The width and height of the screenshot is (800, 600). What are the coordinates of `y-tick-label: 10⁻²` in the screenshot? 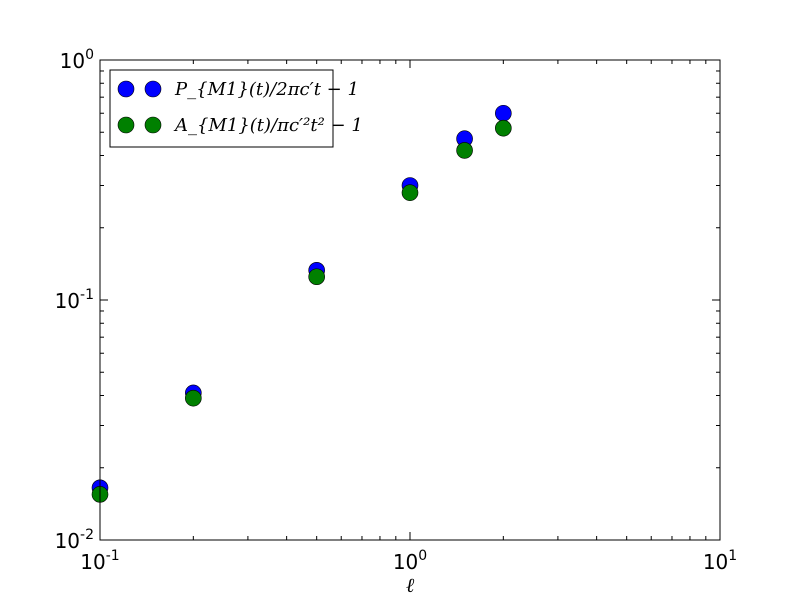 It's located at (74, 540).